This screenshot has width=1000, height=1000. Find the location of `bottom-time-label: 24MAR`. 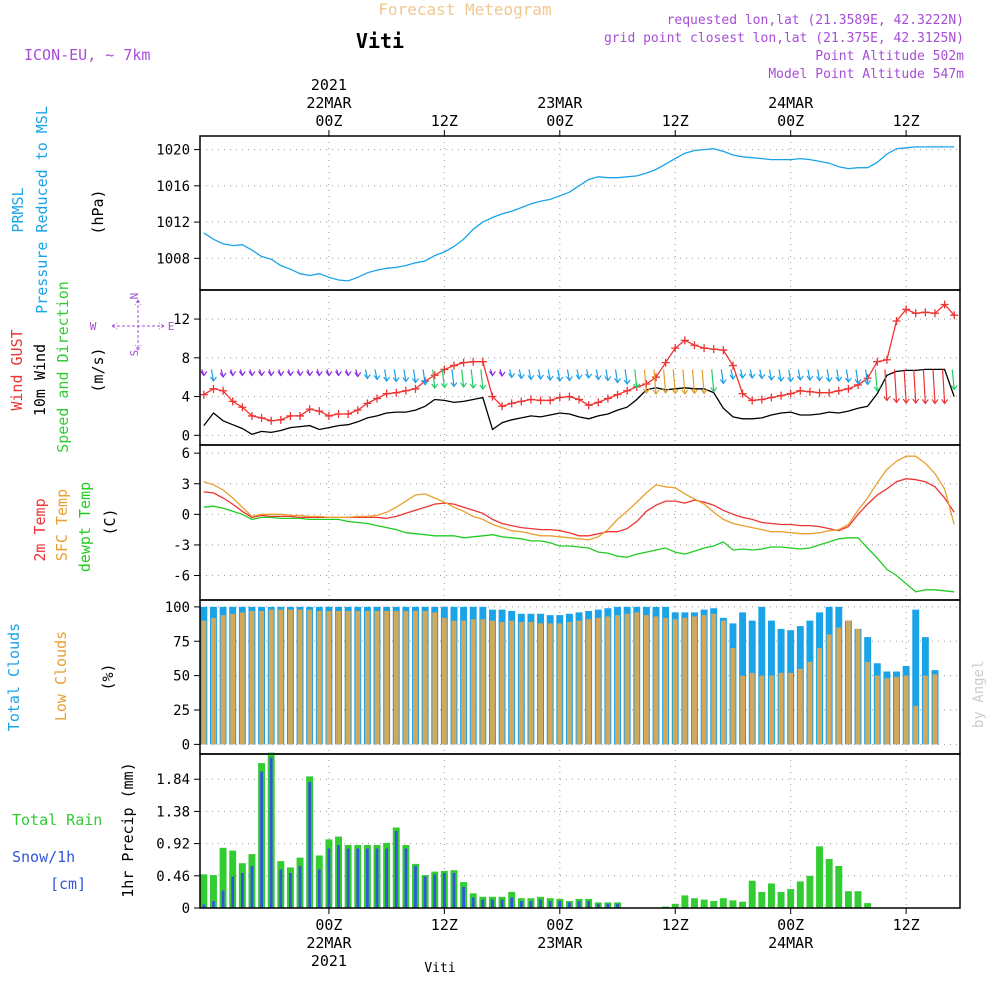

bottom-time-label: 24MAR is located at coordinates (791, 943).